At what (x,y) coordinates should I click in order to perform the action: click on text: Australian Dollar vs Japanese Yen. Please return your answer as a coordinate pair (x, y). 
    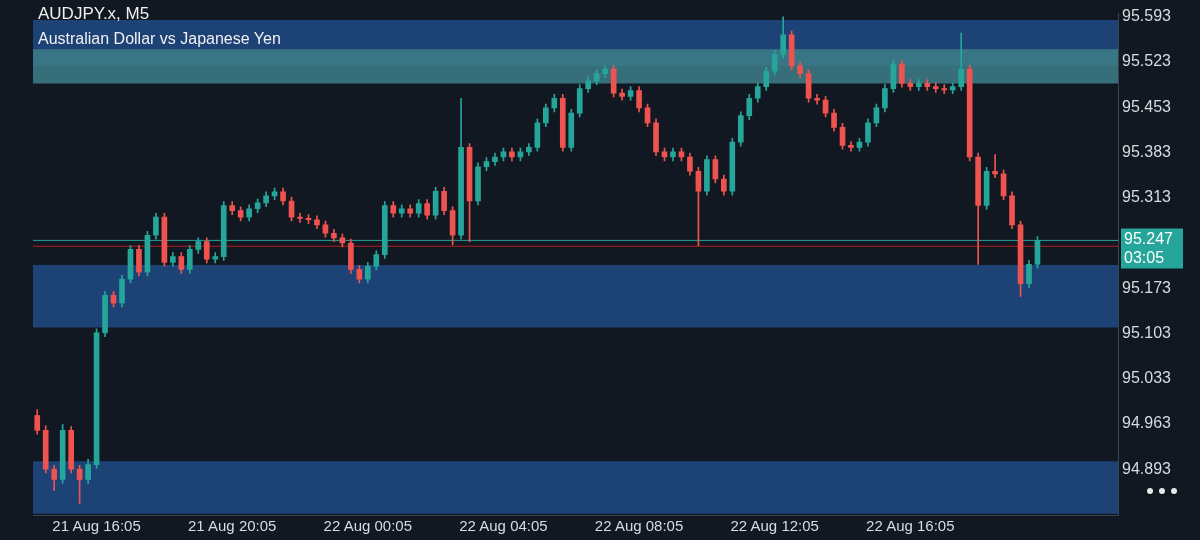
    Looking at the image, I should click on (159, 39).